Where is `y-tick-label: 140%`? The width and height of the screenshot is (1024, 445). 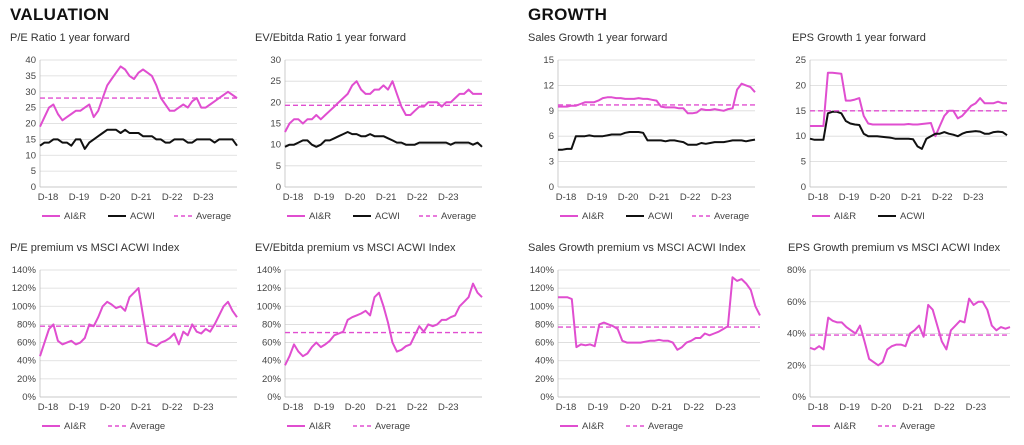
y-tick-label: 140% is located at coordinates (542, 270).